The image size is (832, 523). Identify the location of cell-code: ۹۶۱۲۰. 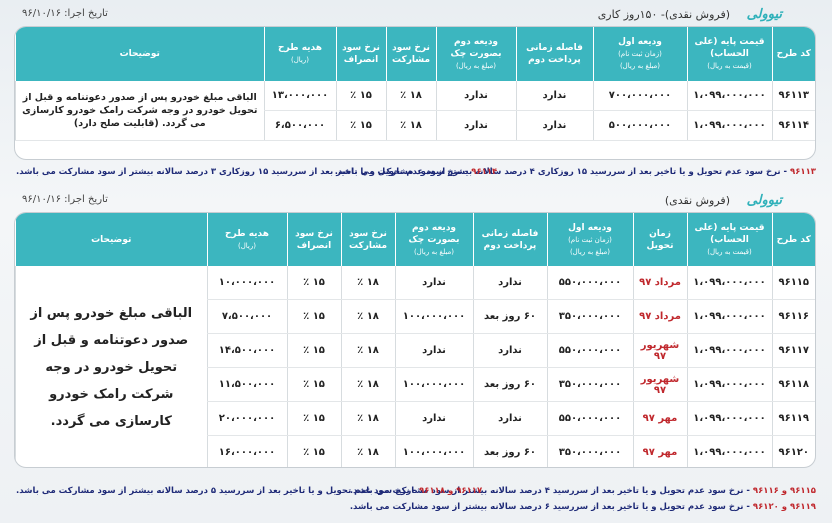
(793, 451).